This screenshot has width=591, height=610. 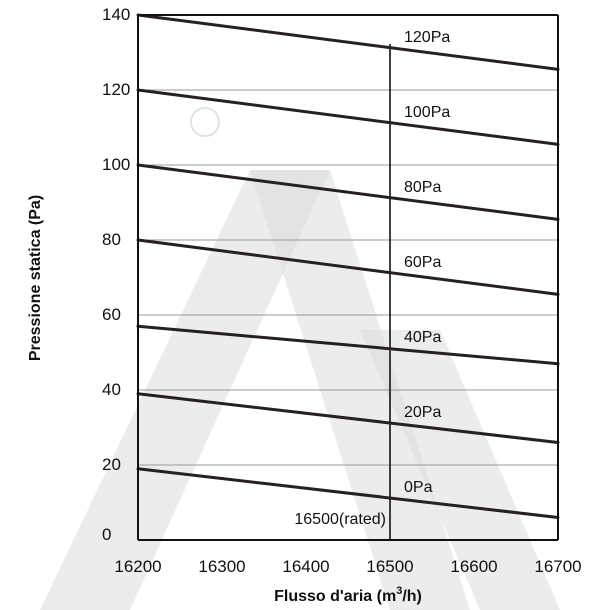 What do you see at coordinates (422, 187) in the screenshot?
I see `series-label-80Pa: 80Pa` at bounding box center [422, 187].